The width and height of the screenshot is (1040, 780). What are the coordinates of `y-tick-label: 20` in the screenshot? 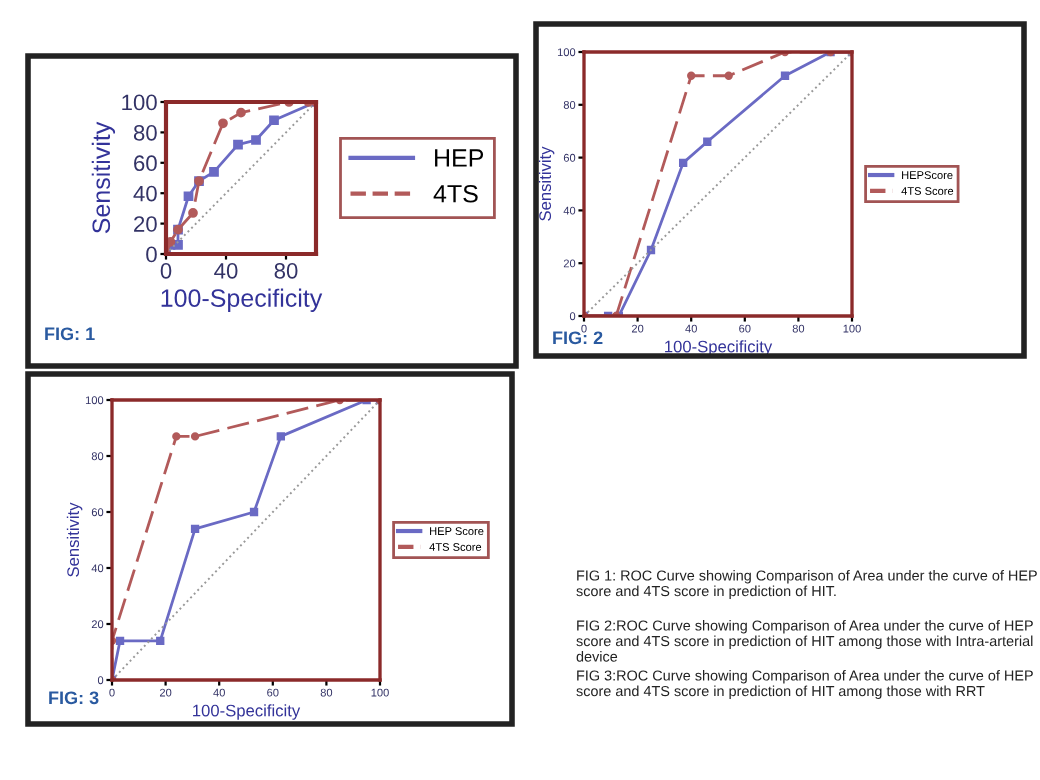 It's located at (145, 224).